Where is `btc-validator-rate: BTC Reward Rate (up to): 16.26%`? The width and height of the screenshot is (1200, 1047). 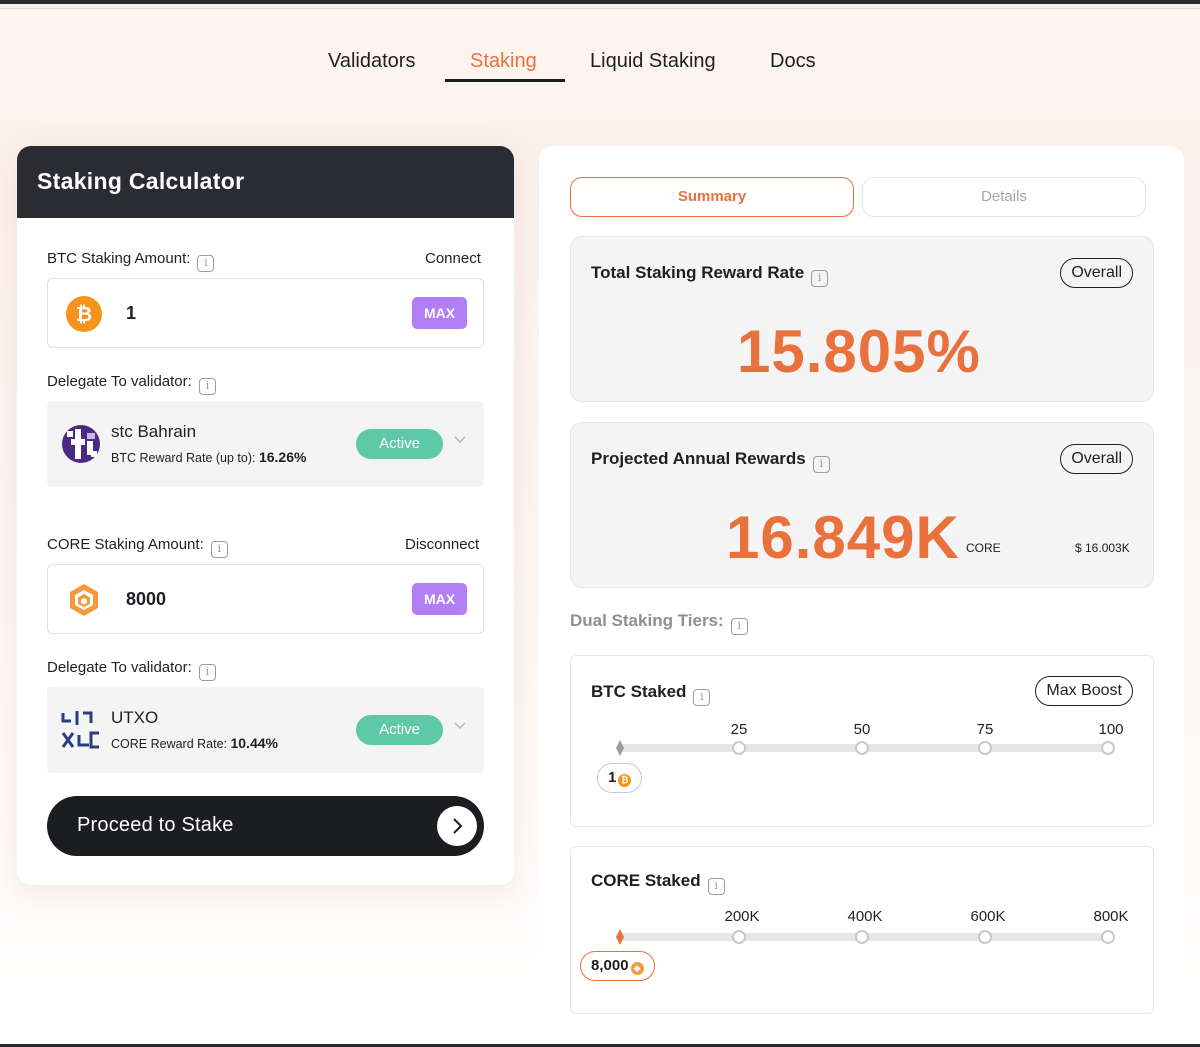
btc-validator-rate: BTC Reward Rate (up to): 16.26% is located at coordinates (208, 457).